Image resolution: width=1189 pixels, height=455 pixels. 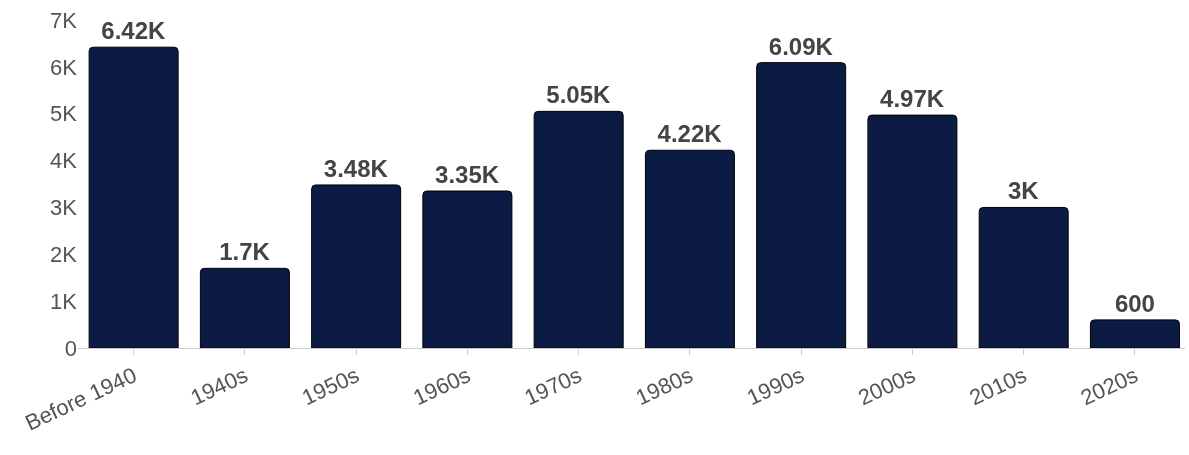 What do you see at coordinates (801, 46) in the screenshot?
I see `data-label: 6.09K` at bounding box center [801, 46].